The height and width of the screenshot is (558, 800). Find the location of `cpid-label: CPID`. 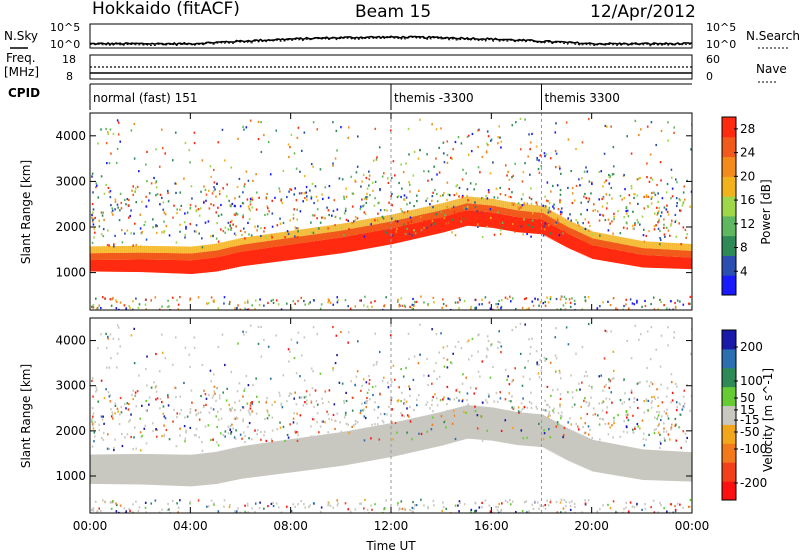

cpid-label: CPID is located at coordinates (24, 93).